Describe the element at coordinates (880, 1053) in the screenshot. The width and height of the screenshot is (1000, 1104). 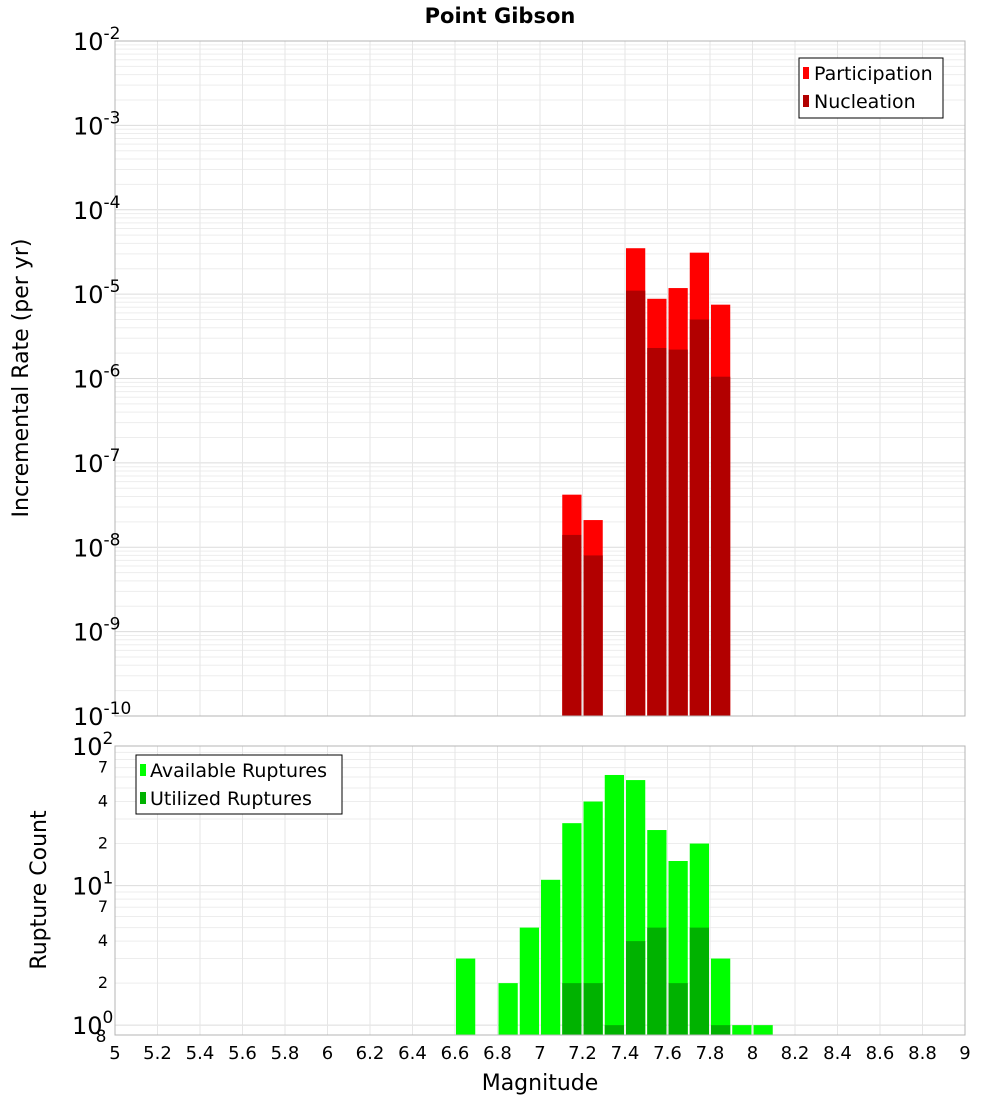
I see `x-tick-label: 8.6` at that location.